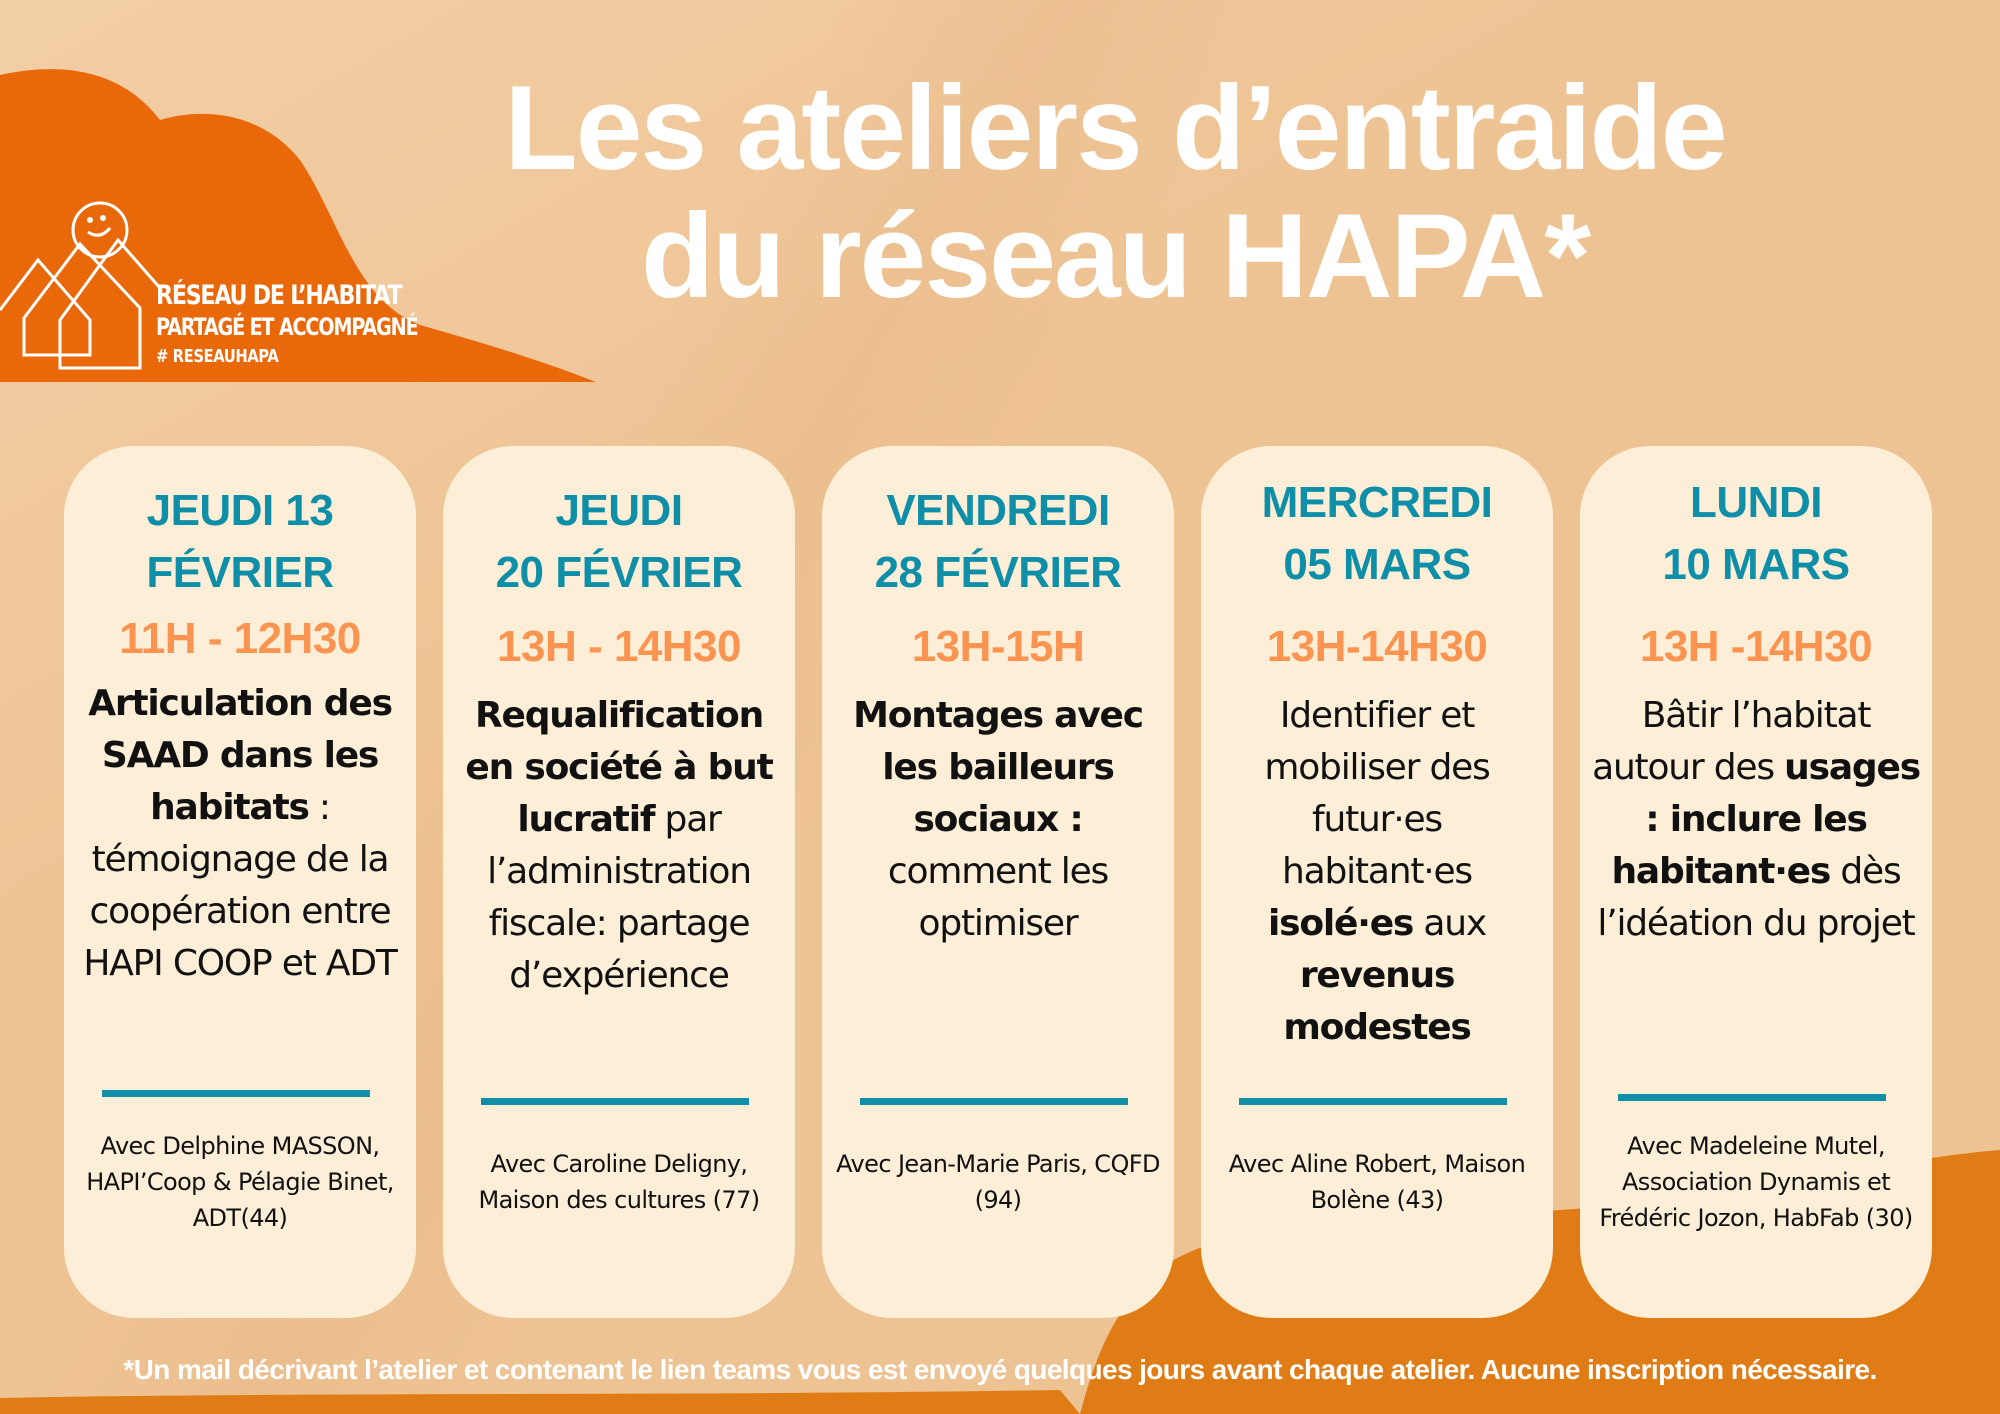  I want to click on workshop-time: 13H-15H, so click(998, 646).